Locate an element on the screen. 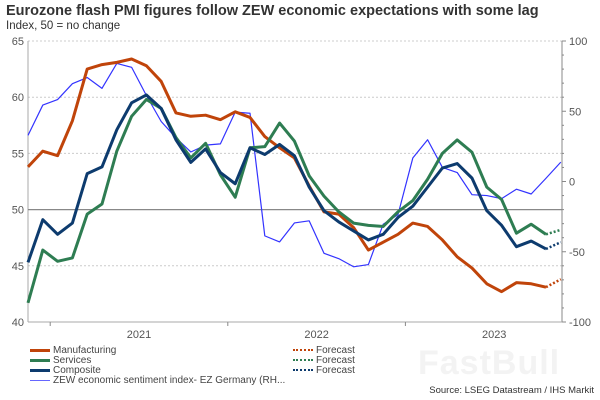 Image resolution: width=600 pixels, height=400 pixels. legend-services: Services is located at coordinates (61, 360).